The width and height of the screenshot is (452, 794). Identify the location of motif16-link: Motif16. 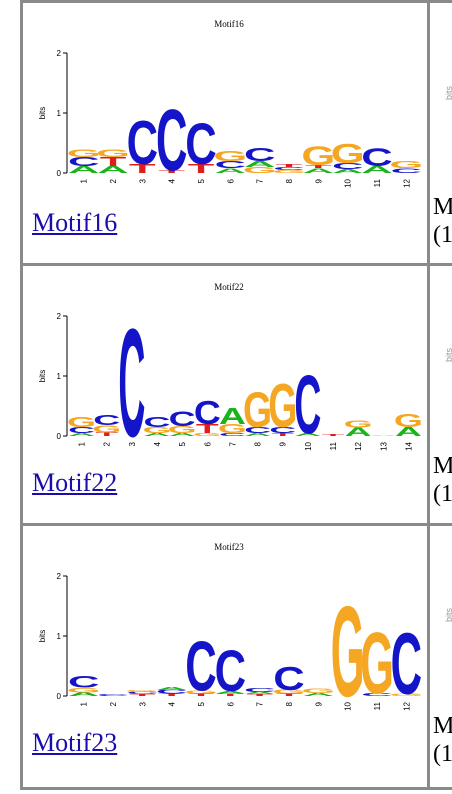
(75, 222).